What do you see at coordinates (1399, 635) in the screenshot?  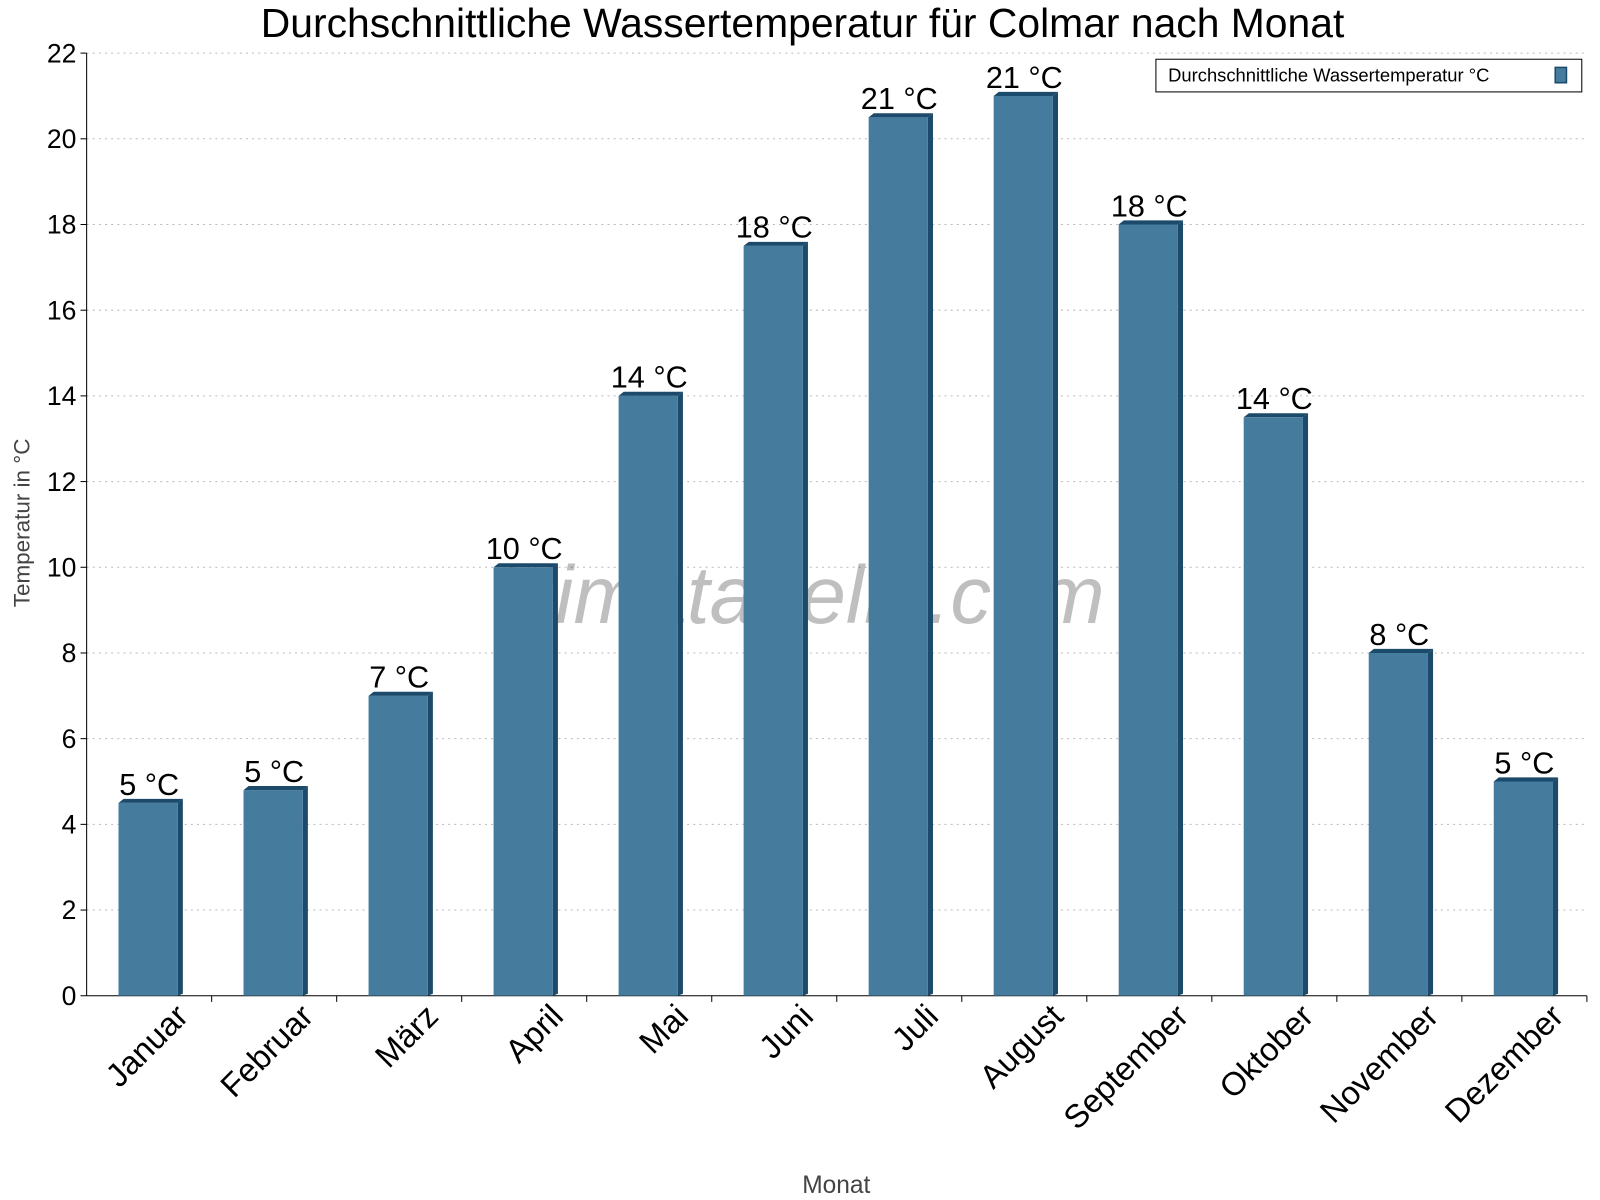 I see `data-label: 8 °C` at bounding box center [1399, 635].